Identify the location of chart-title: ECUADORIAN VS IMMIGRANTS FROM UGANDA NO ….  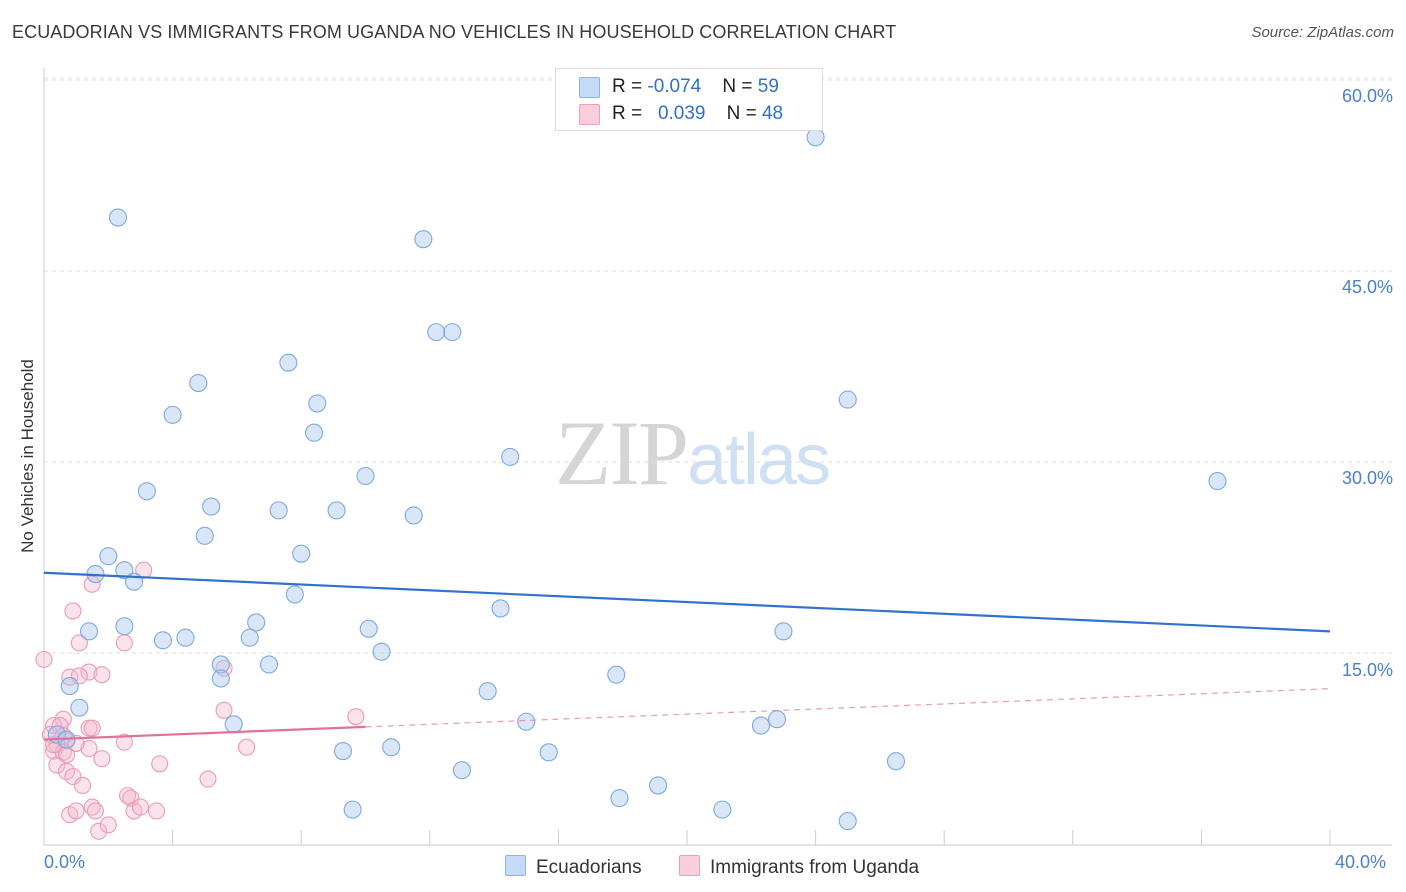
(454, 32).